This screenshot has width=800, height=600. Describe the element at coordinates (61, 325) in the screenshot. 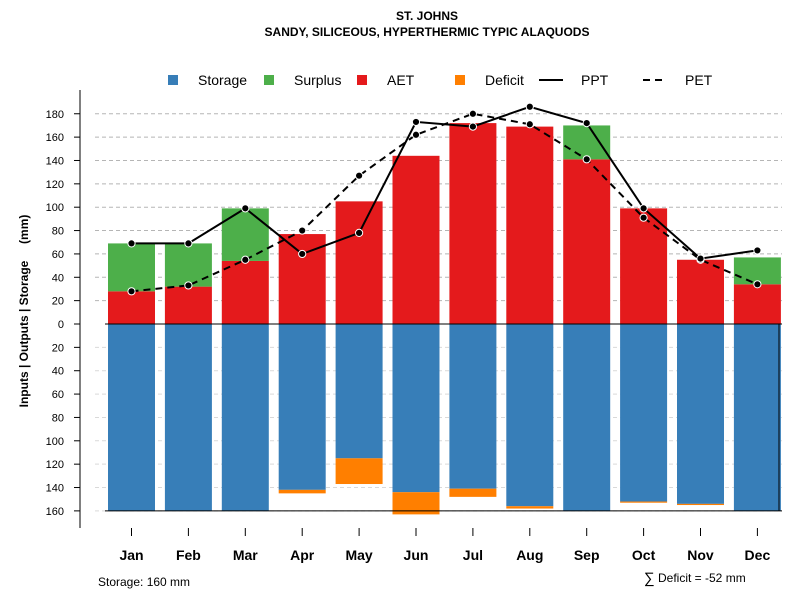

I see `y-tick-label: 0` at that location.